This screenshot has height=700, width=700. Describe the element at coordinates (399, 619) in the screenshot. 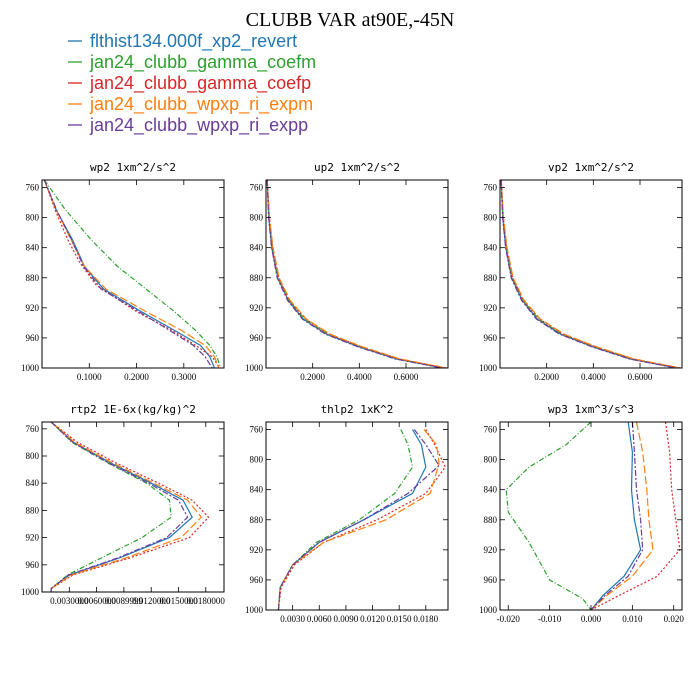

I see `x-tick-label: 0.0150` at that location.